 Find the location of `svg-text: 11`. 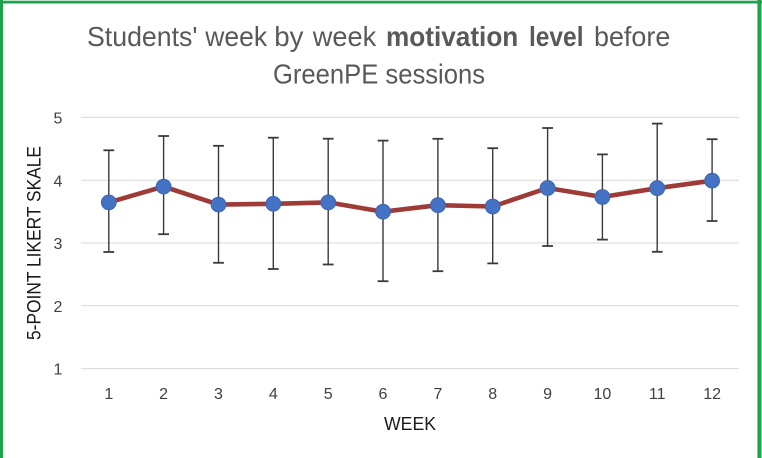

svg-text: 11 is located at coordinates (657, 394).